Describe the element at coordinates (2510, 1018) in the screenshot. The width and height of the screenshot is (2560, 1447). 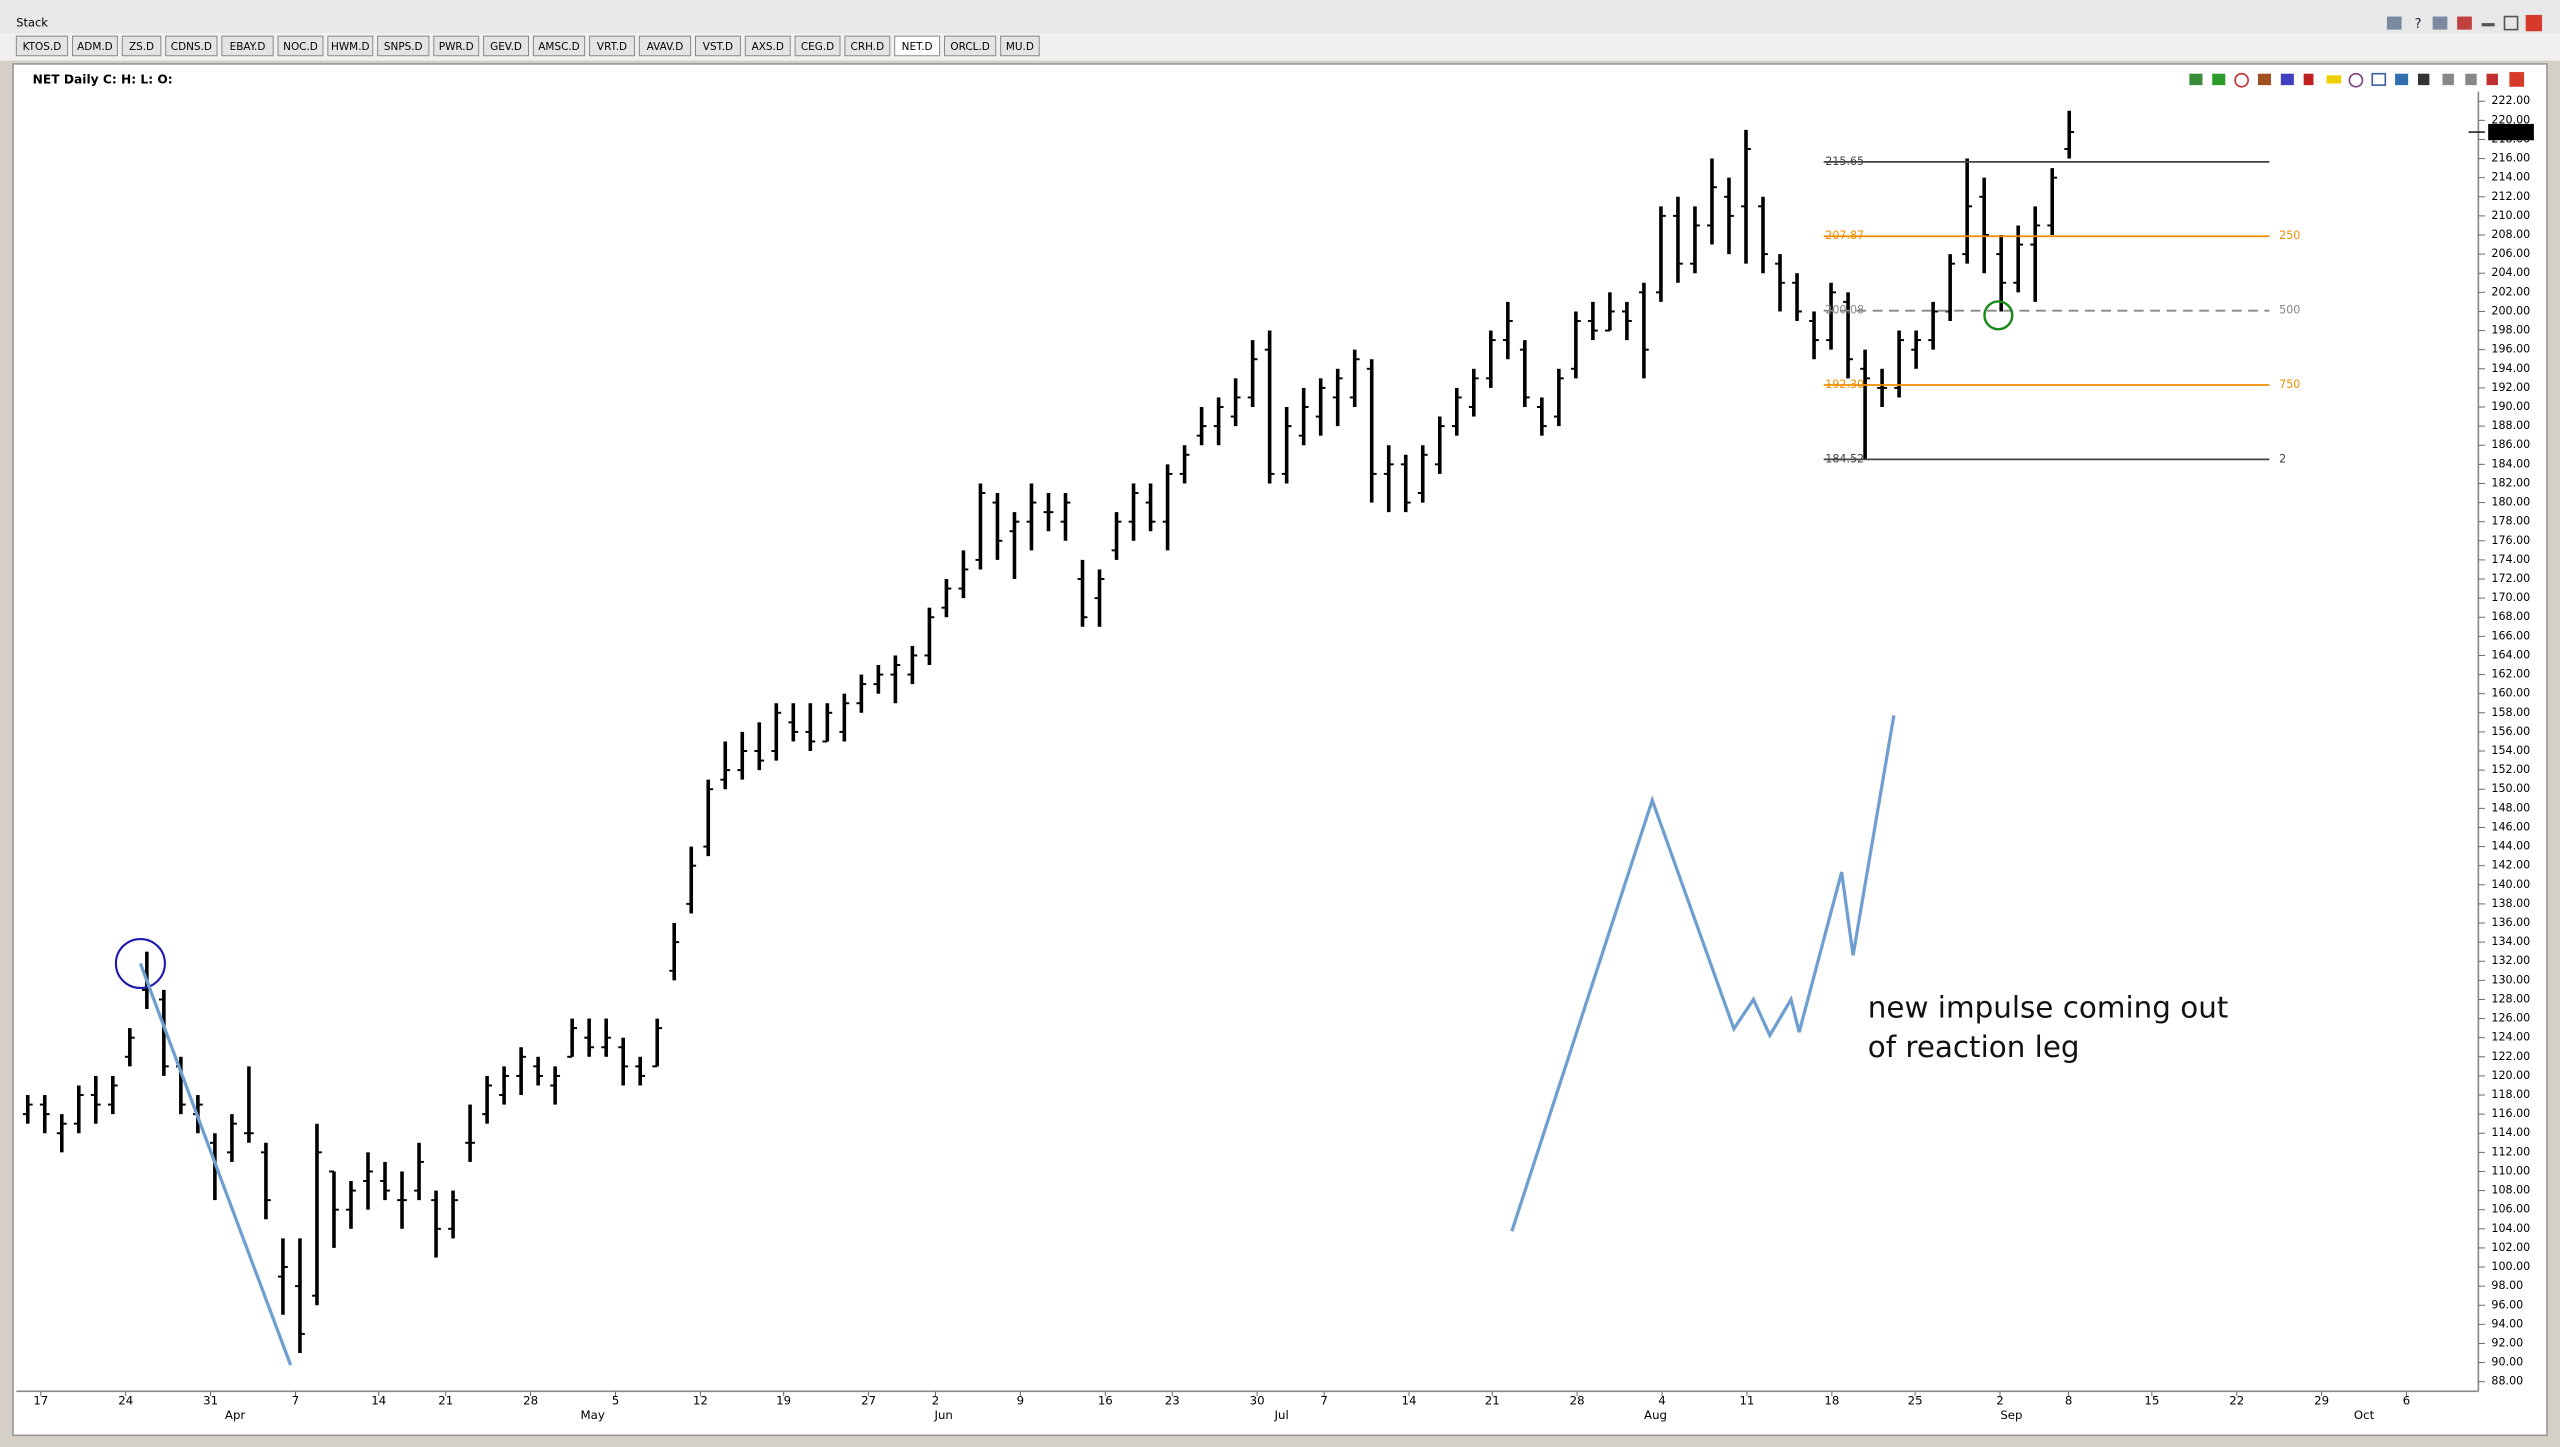
I see `y-tick-label: 126.00` at that location.